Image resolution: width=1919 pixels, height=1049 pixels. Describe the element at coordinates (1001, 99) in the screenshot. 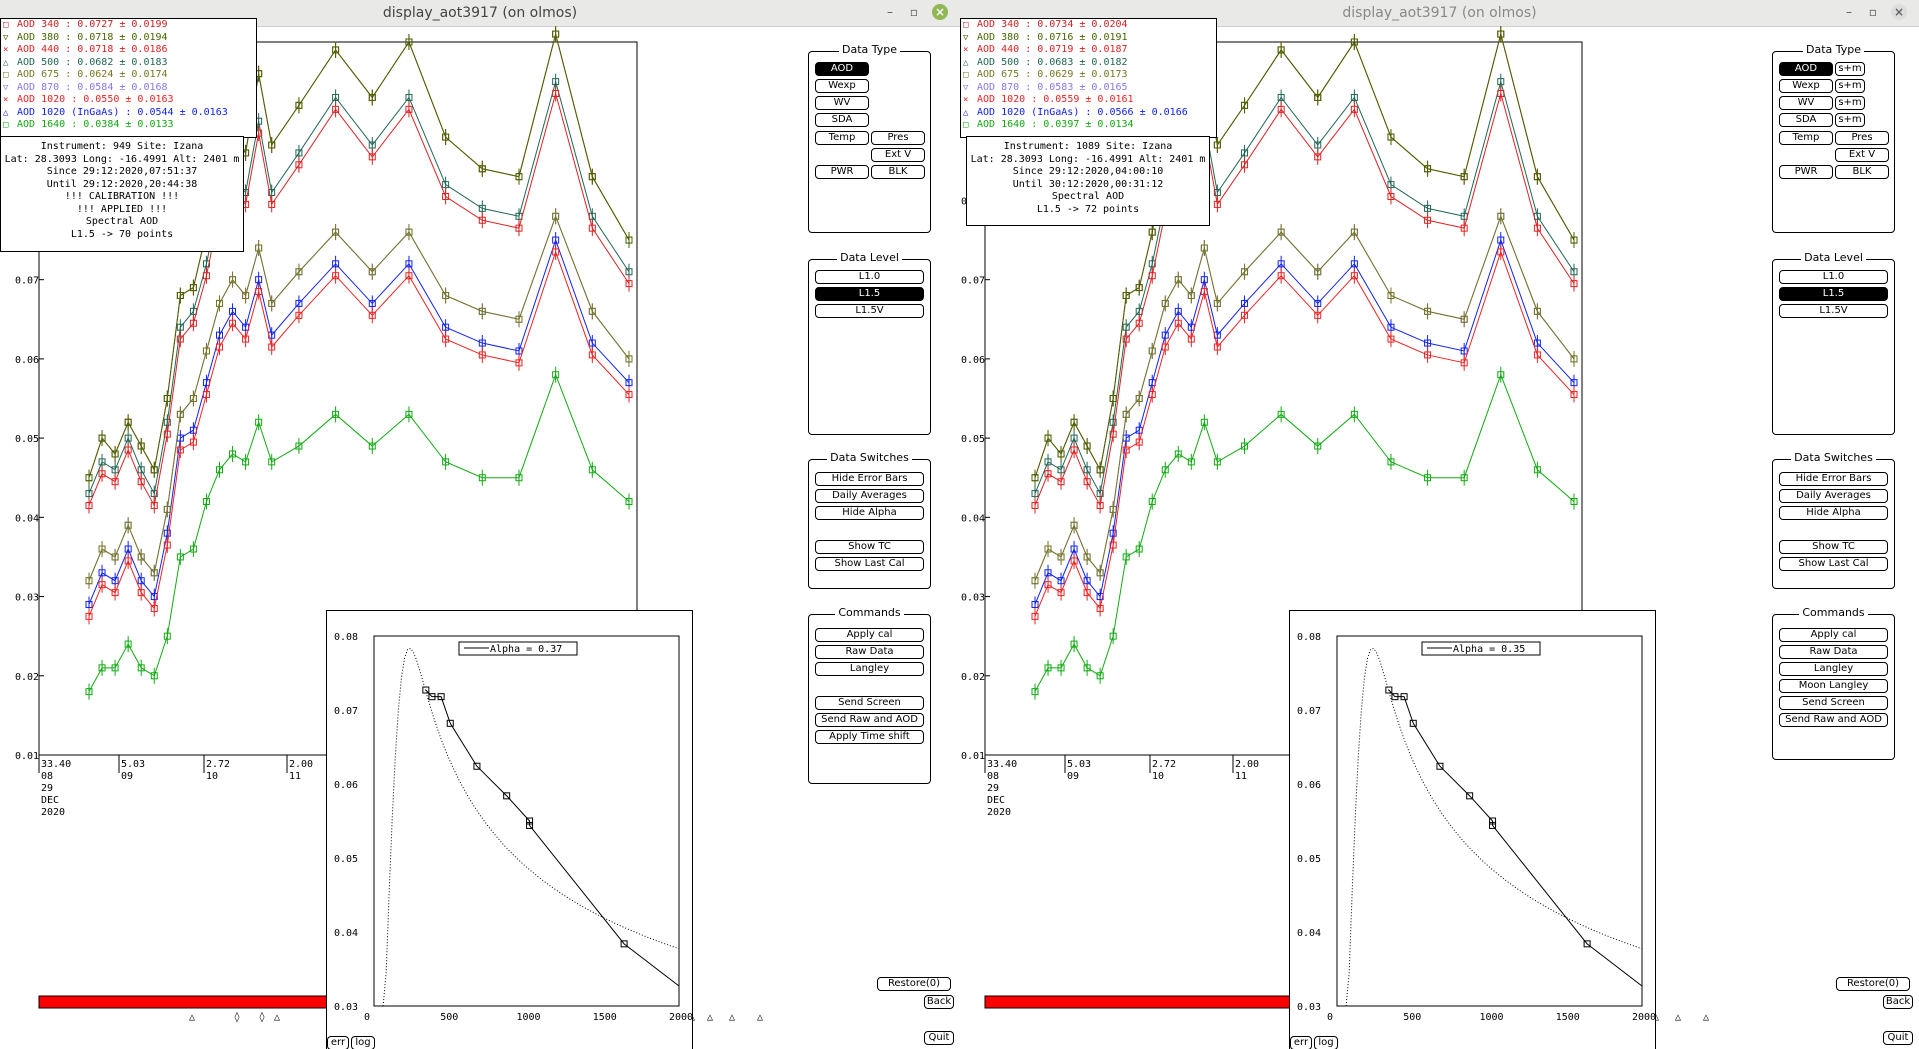

I see `legend-label: AOD 1020` at that location.